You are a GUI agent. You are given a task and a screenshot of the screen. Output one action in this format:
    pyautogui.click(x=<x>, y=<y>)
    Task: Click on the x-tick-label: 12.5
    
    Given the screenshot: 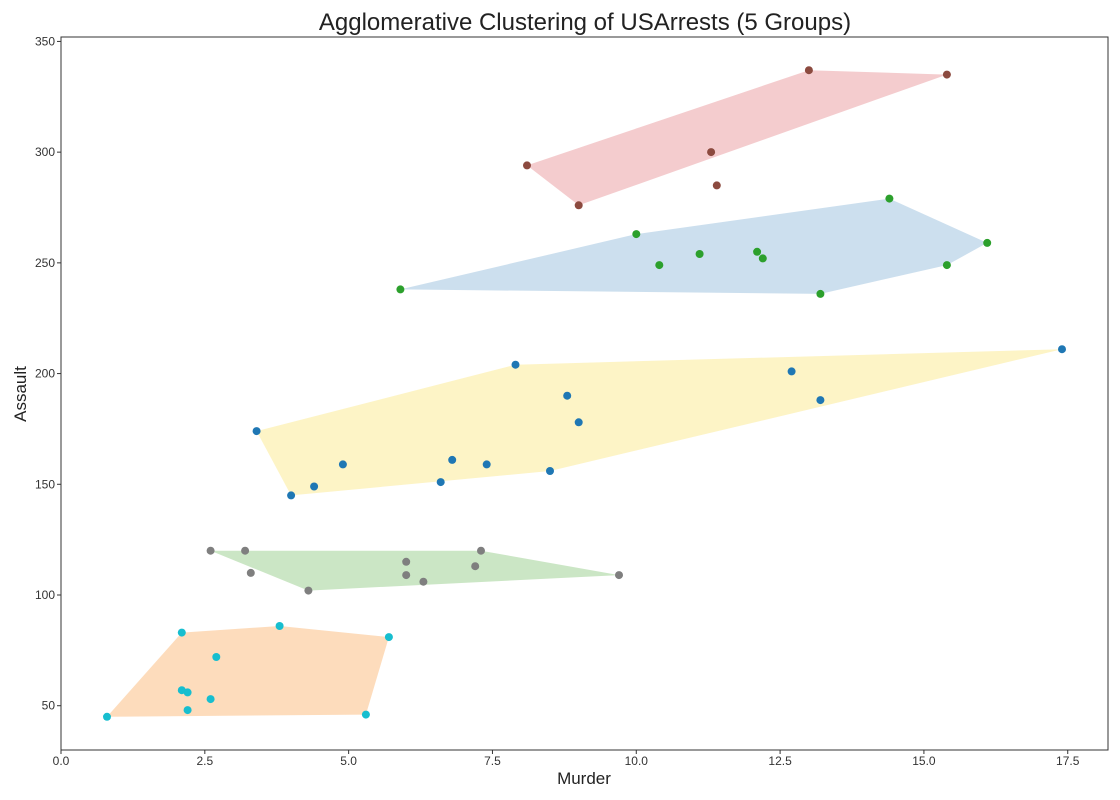 What is the action you would take?
    pyautogui.click(x=780, y=761)
    